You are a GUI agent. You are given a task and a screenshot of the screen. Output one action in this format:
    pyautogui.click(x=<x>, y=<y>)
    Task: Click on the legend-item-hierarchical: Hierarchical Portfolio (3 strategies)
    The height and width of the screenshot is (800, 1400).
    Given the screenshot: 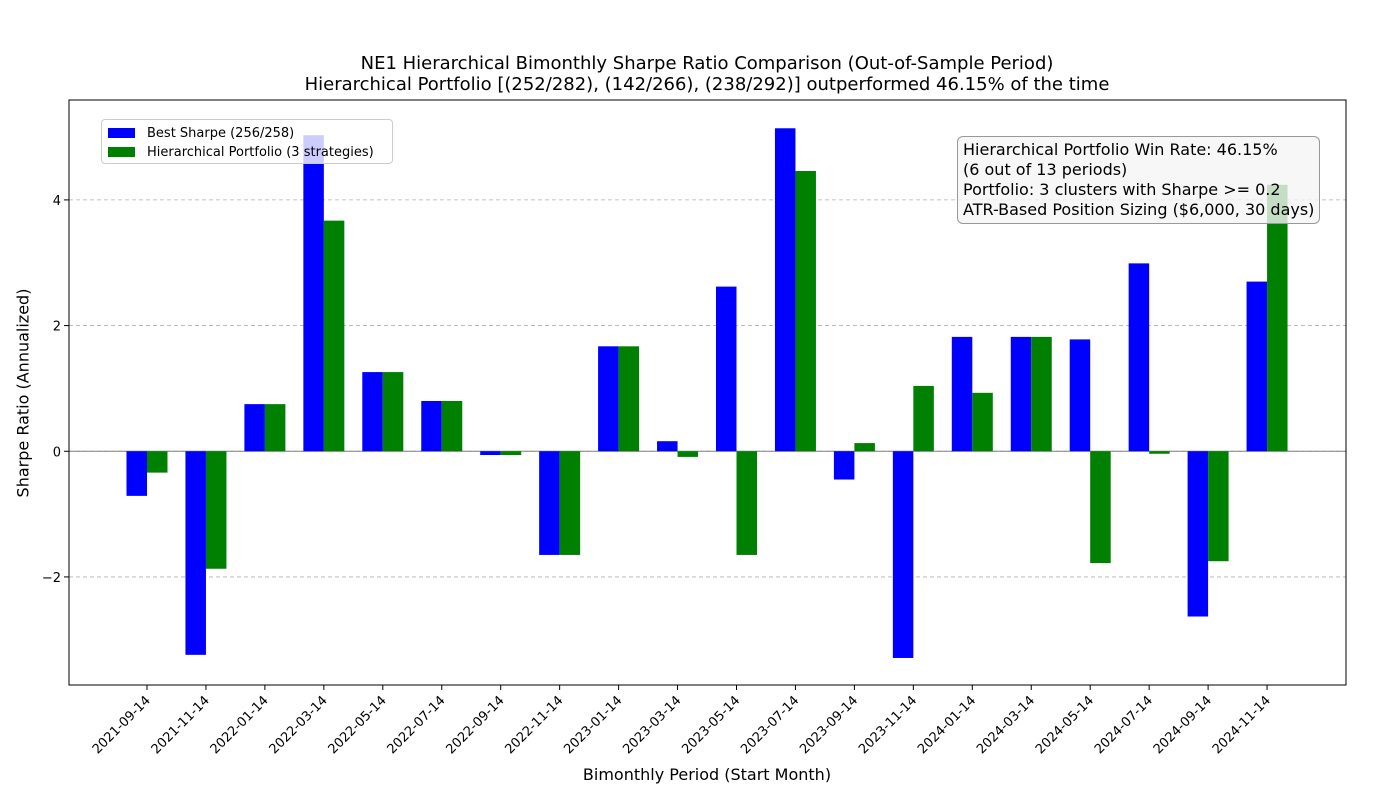 What is the action you would take?
    pyautogui.click(x=241, y=152)
    